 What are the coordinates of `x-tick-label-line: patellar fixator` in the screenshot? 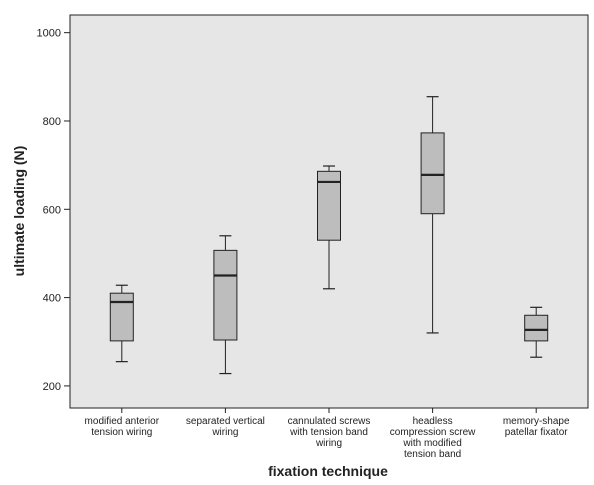 It's located at (536, 432).